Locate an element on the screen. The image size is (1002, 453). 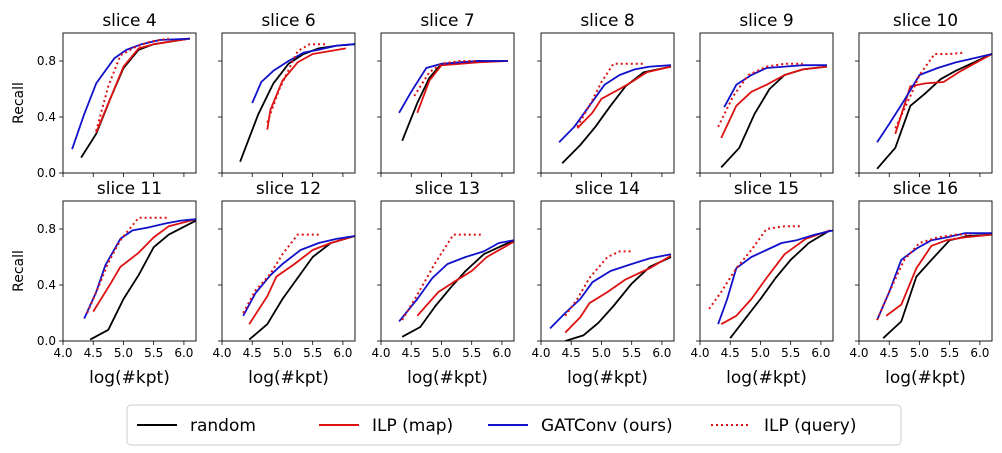
subplot-title: slice 15 is located at coordinates (766, 189).